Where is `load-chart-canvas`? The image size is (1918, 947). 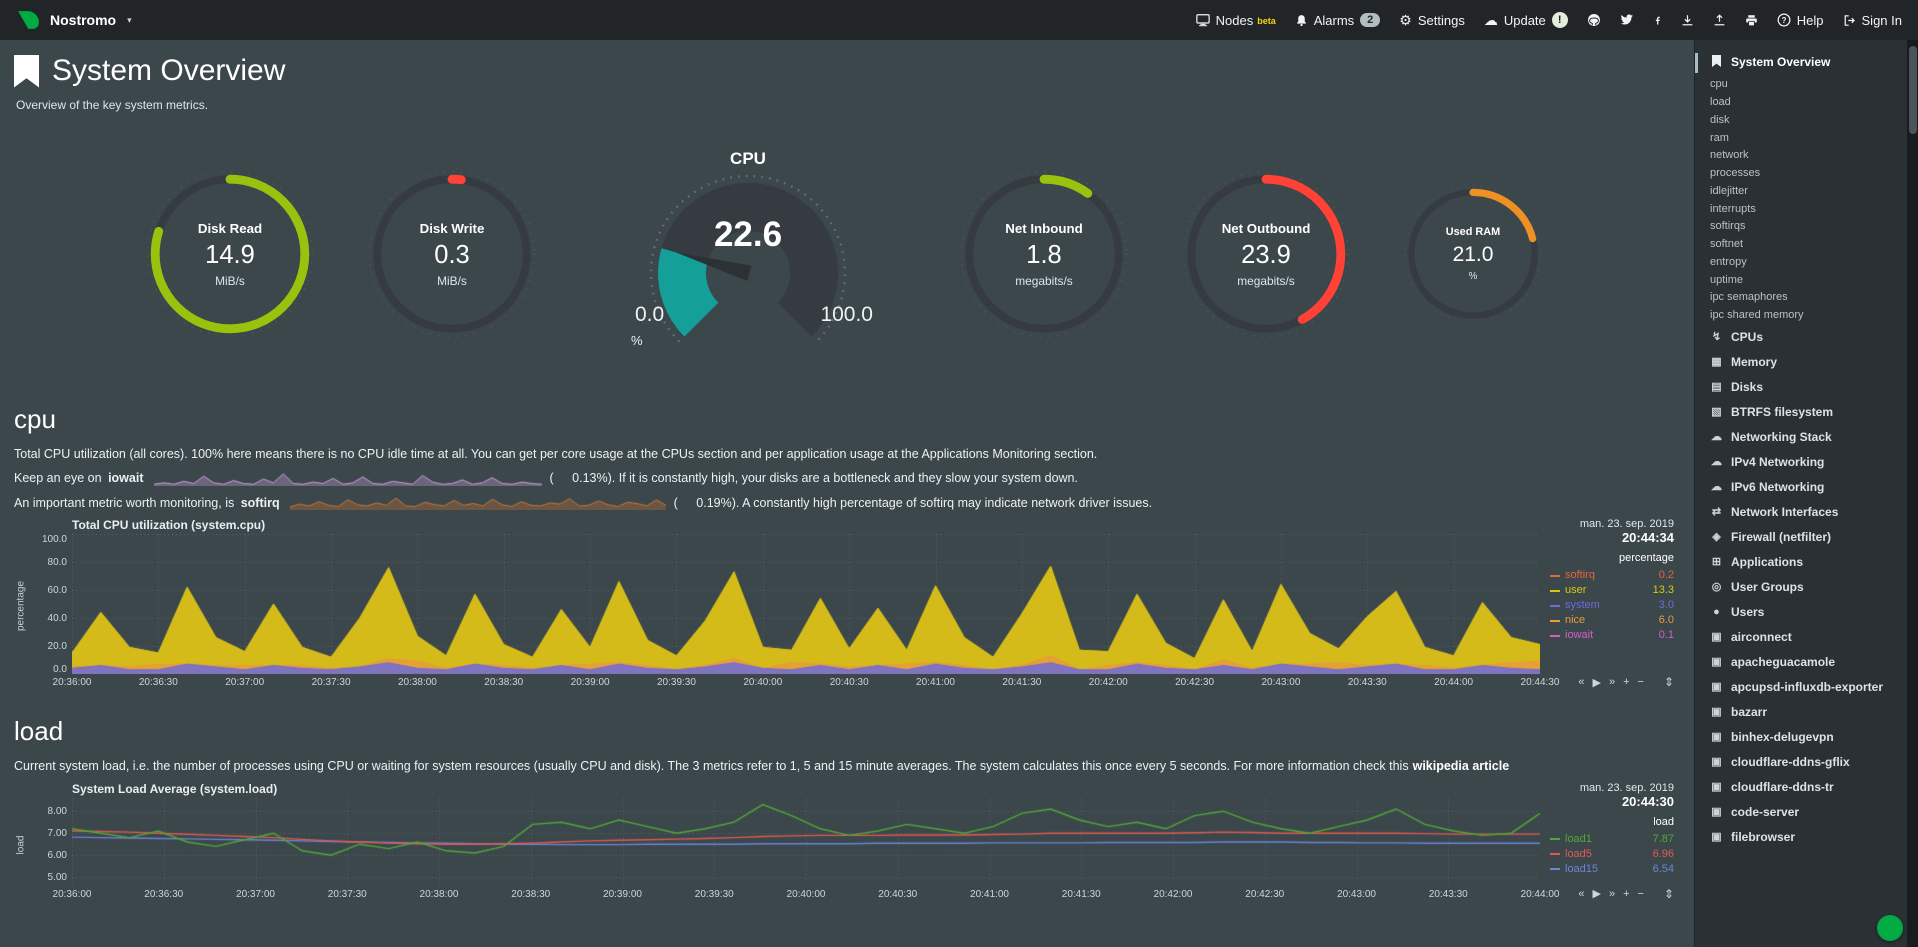
load-chart-canvas is located at coordinates (806, 841).